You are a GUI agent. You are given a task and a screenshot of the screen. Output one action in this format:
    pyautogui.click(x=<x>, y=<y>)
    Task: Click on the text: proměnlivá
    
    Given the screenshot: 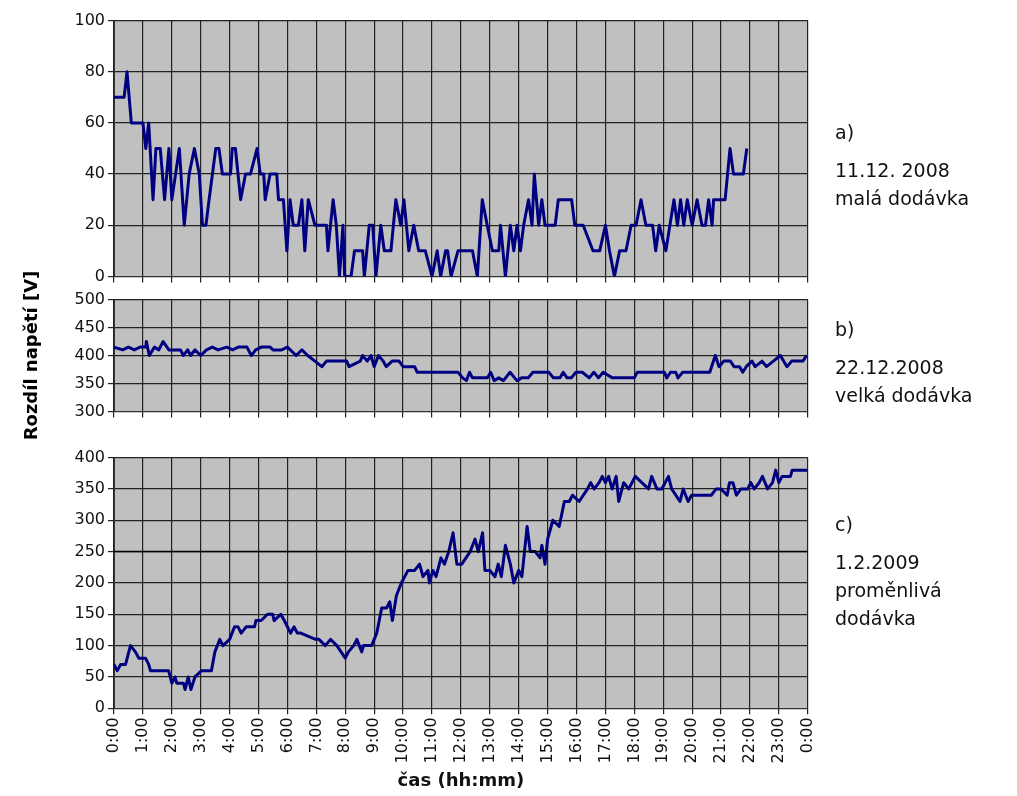 What is the action you would take?
    pyautogui.click(x=888, y=590)
    